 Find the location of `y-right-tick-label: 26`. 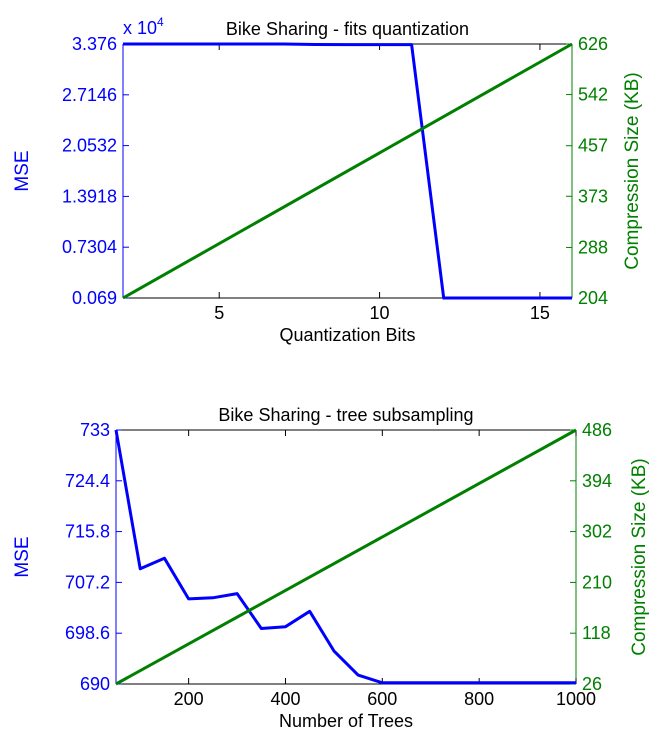

y-right-tick-label: 26 is located at coordinates (592, 684).